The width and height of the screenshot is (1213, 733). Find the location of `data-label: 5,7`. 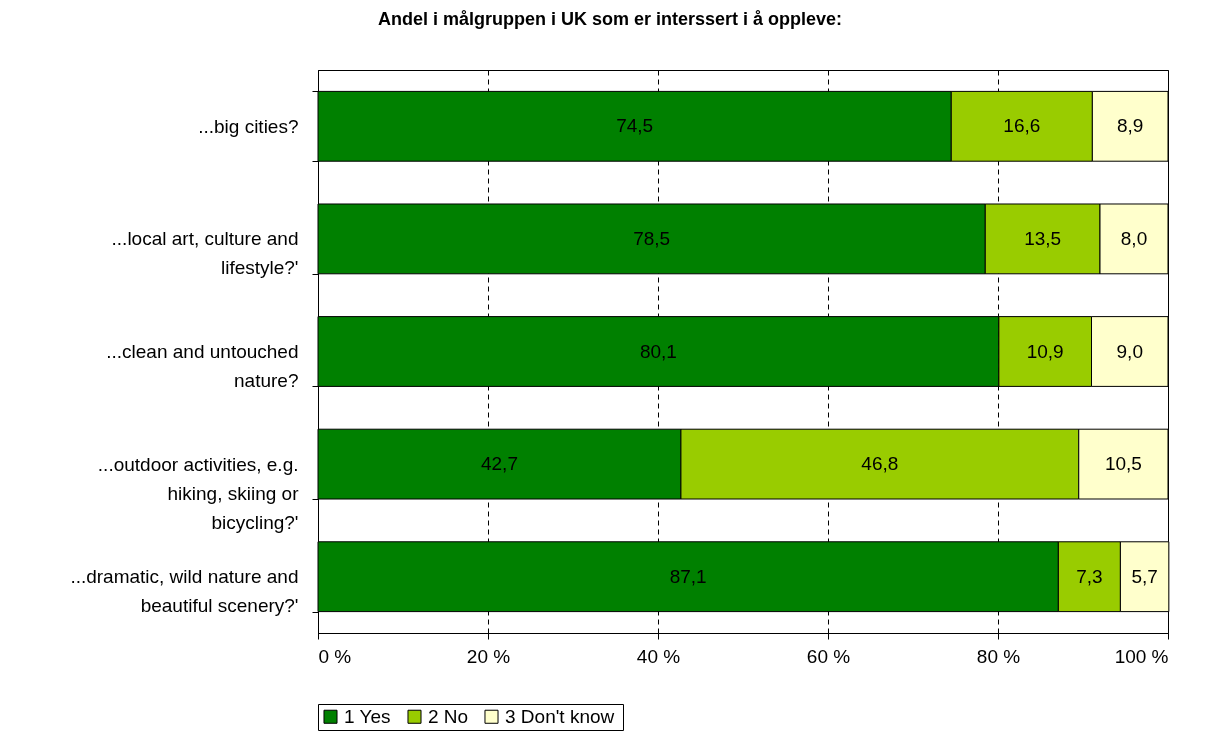

data-label: 5,7 is located at coordinates (1144, 576).